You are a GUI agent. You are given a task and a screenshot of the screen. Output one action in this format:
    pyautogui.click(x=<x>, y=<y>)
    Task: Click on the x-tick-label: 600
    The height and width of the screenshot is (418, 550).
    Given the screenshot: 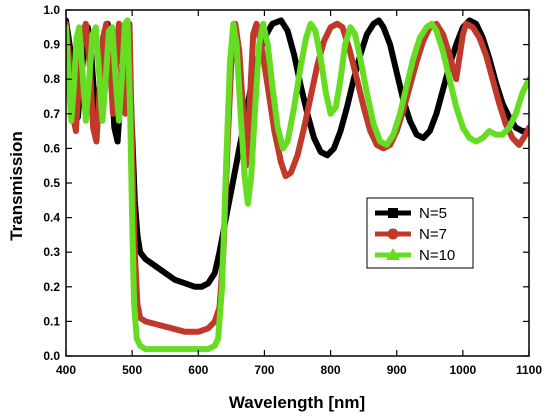 What is the action you would take?
    pyautogui.click(x=198, y=370)
    